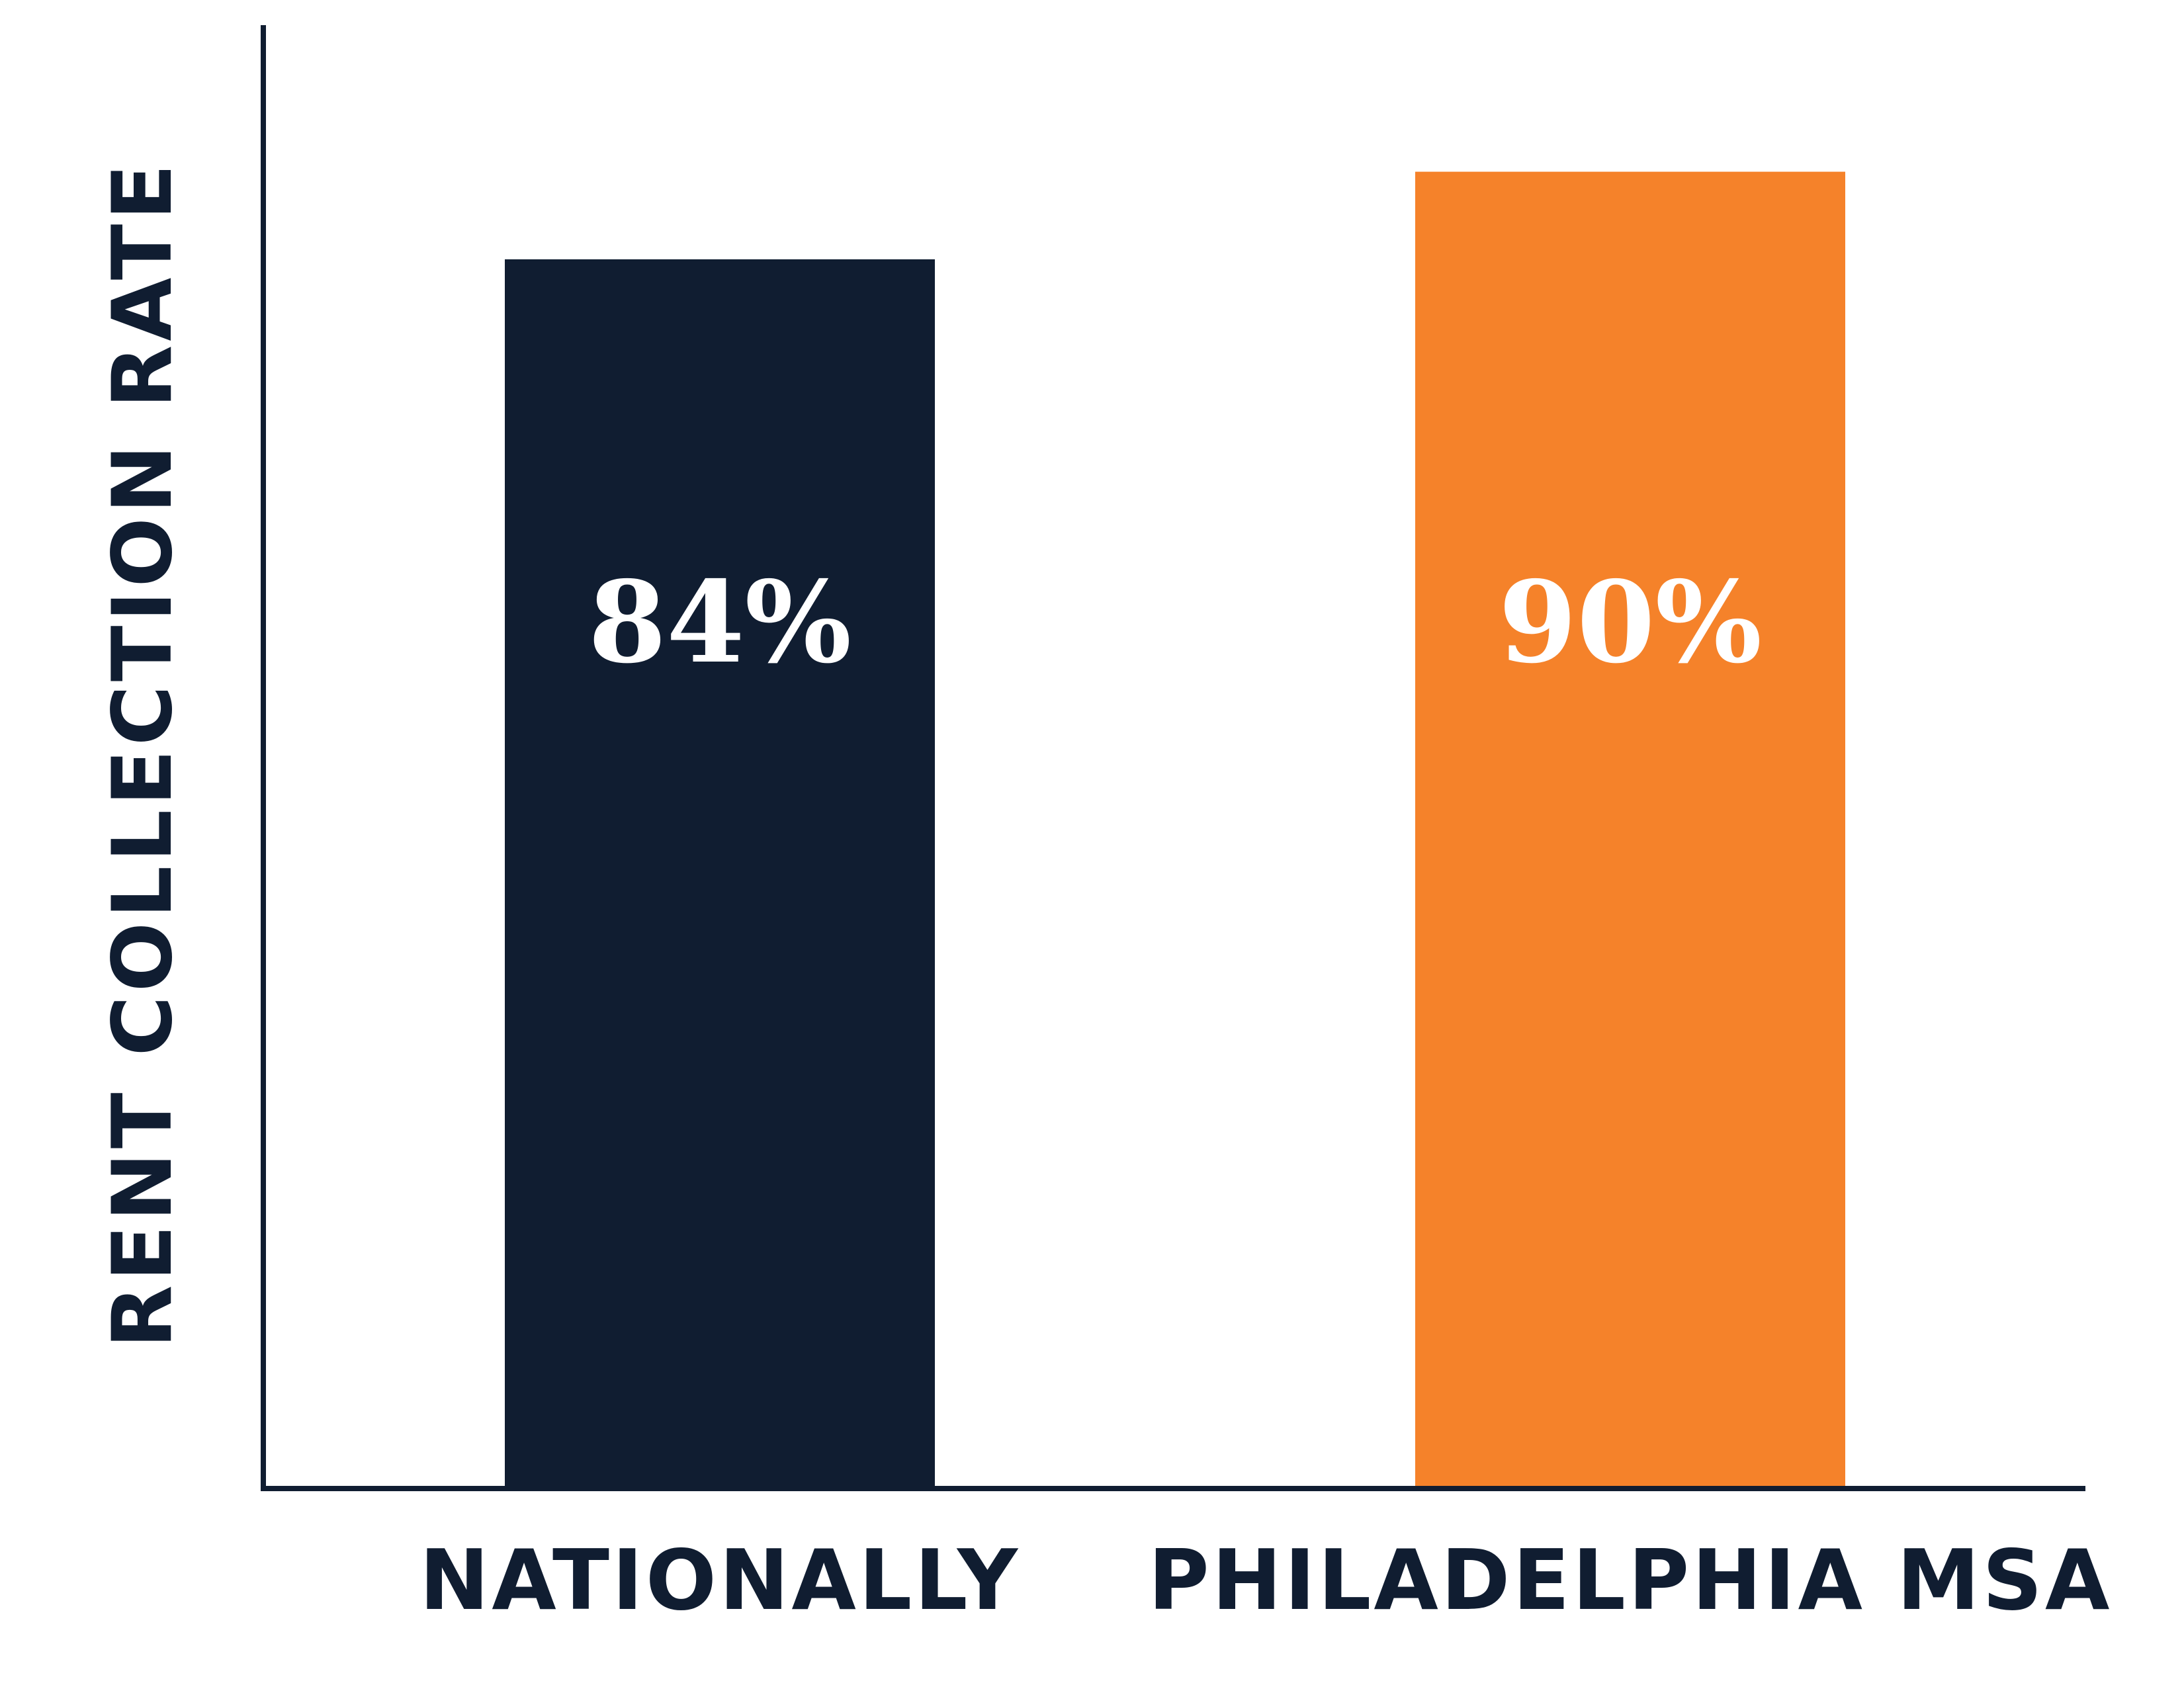 The width and height of the screenshot is (2184, 1687). Describe the element at coordinates (1175, 622) in the screenshot. I see `data-labels-layer: 84% 90%` at that location.